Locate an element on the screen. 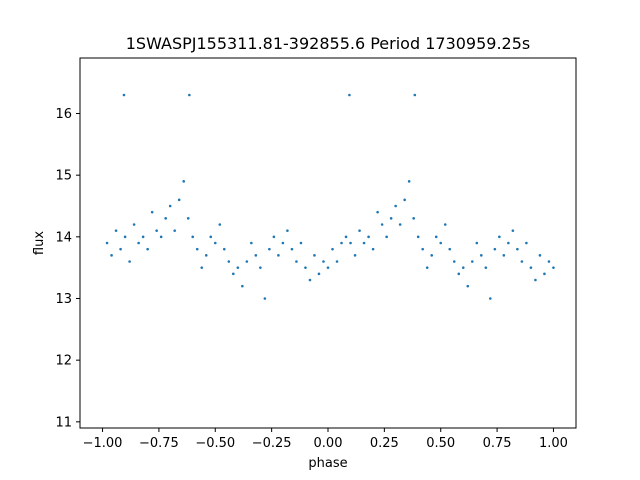 Image resolution: width=640 pixels, height=480 pixels. x-tick-label: −0.75 is located at coordinates (159, 443).